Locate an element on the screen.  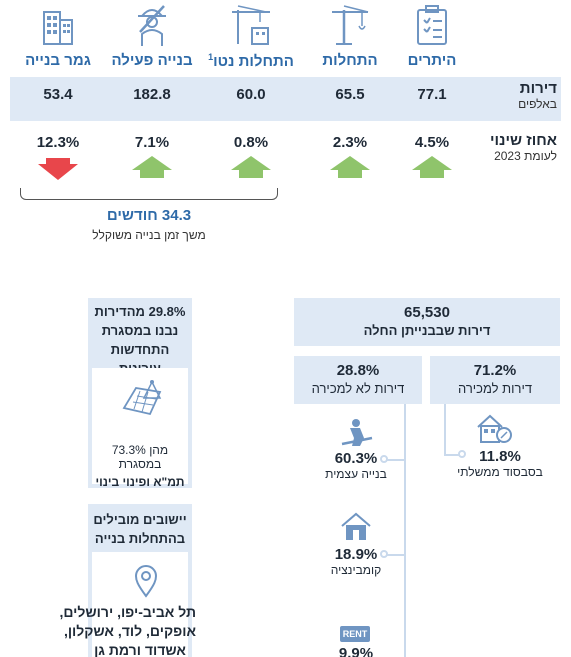
col-title-starts: התחלות is located at coordinates (350, 60).